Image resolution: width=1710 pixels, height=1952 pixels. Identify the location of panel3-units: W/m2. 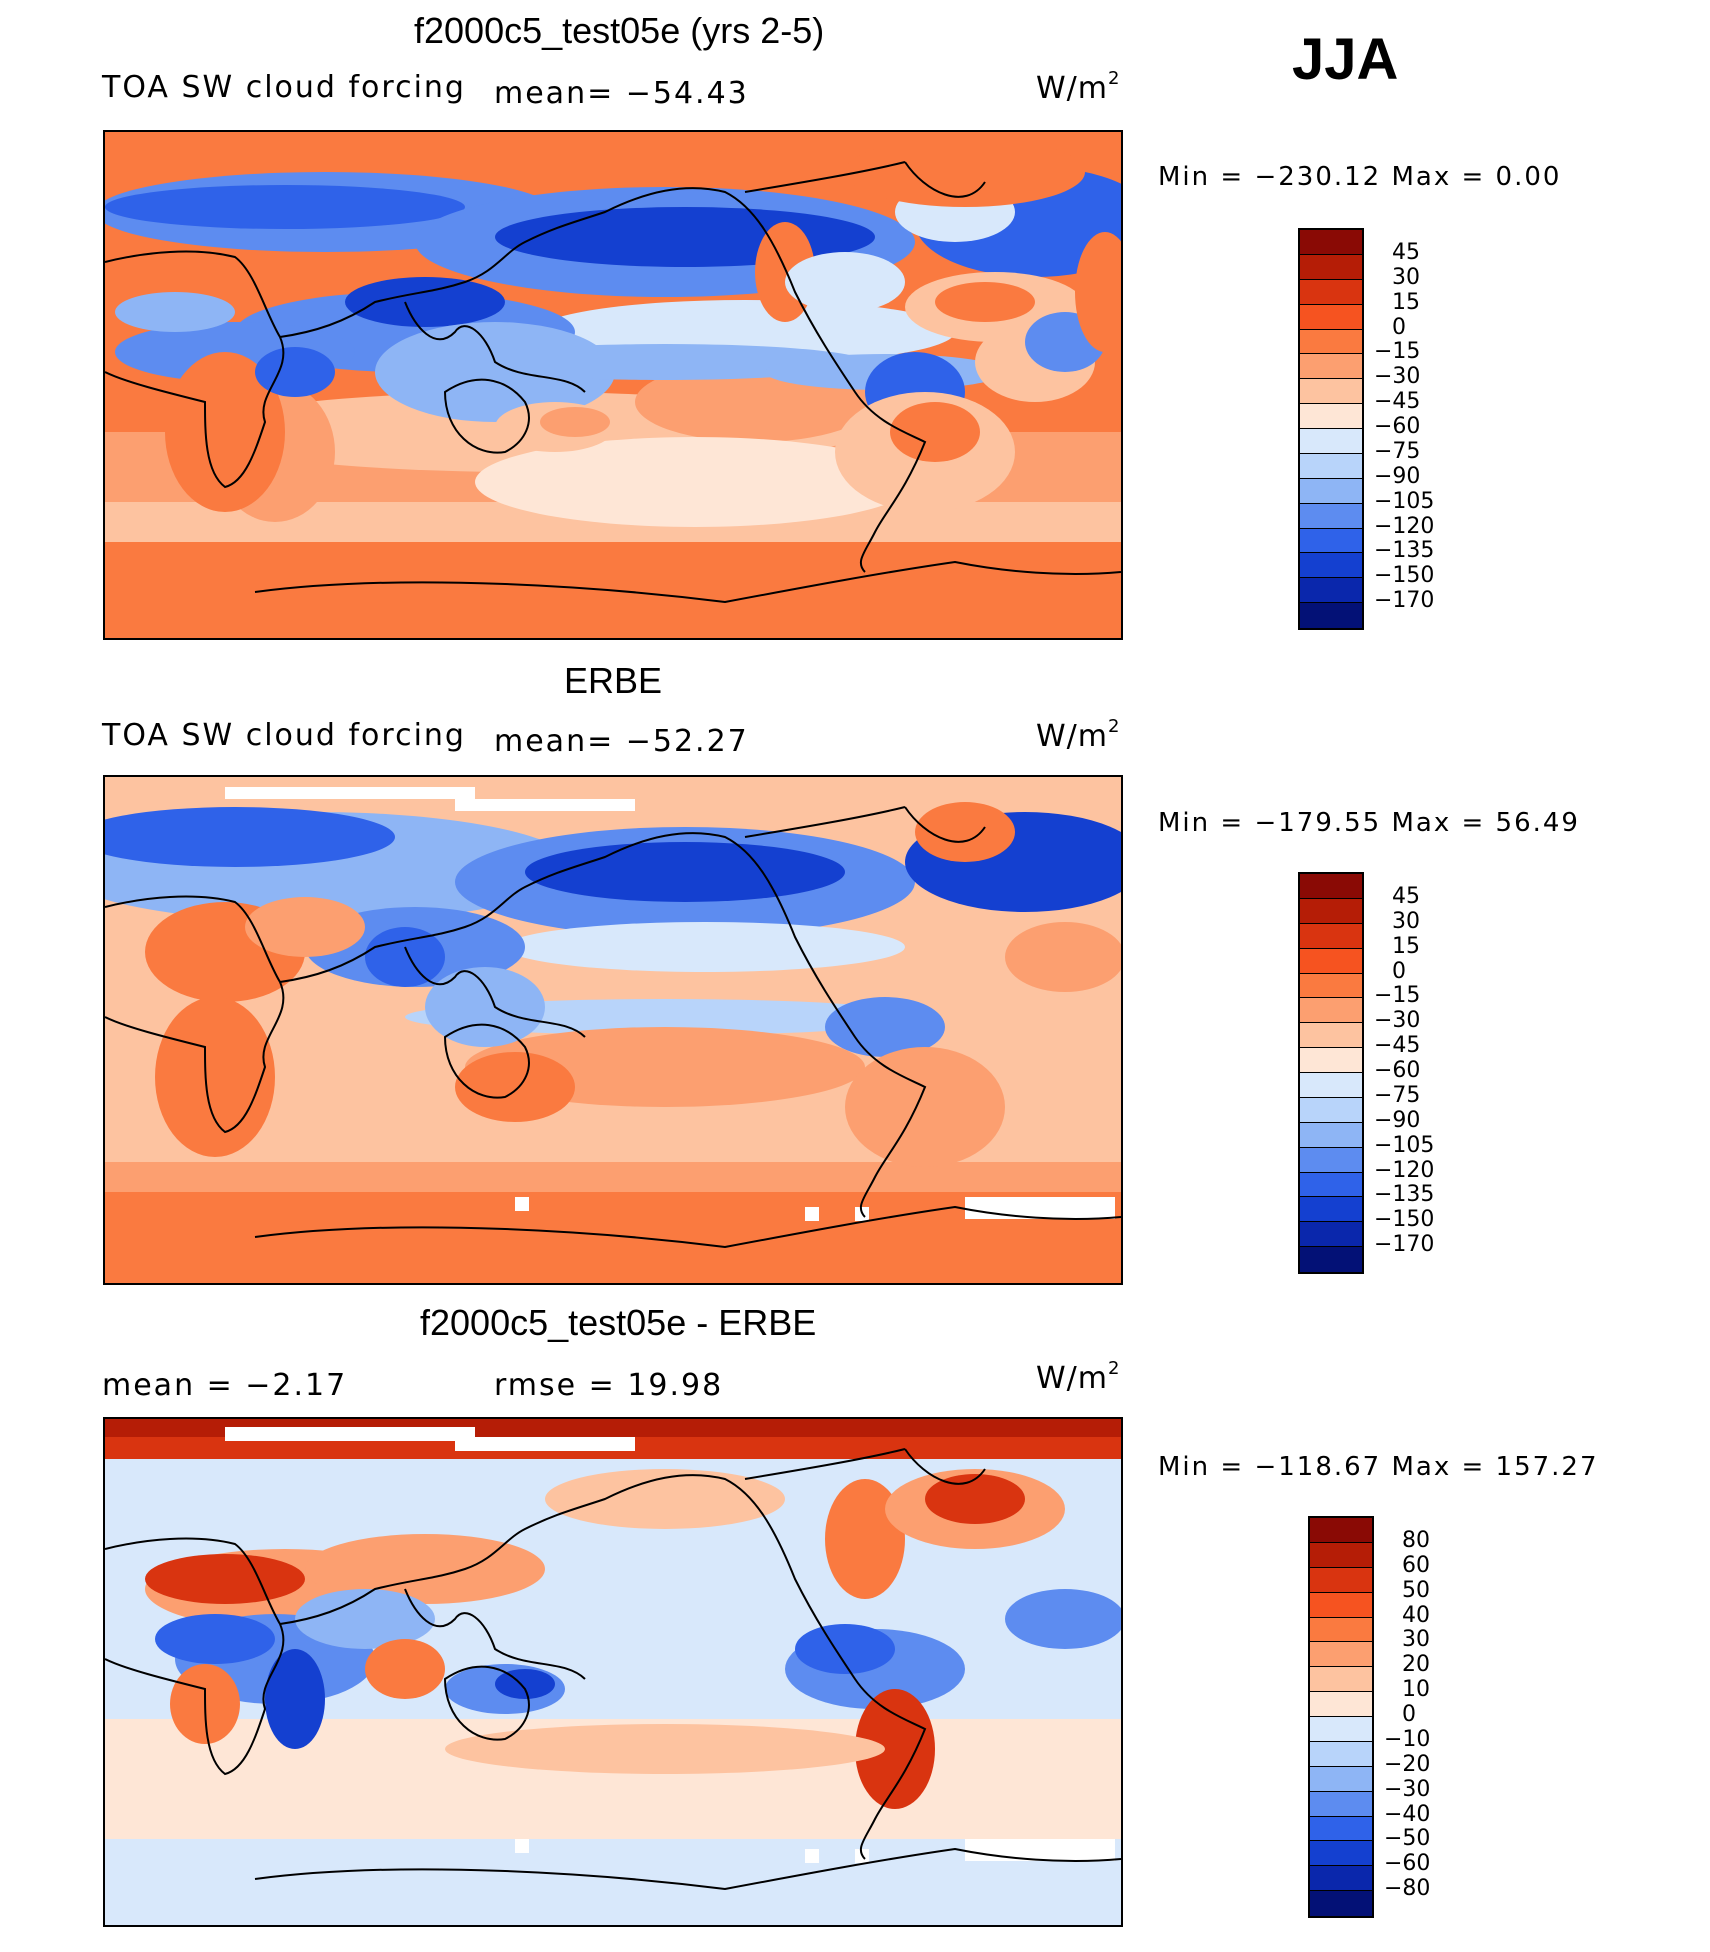
(1078, 1377).